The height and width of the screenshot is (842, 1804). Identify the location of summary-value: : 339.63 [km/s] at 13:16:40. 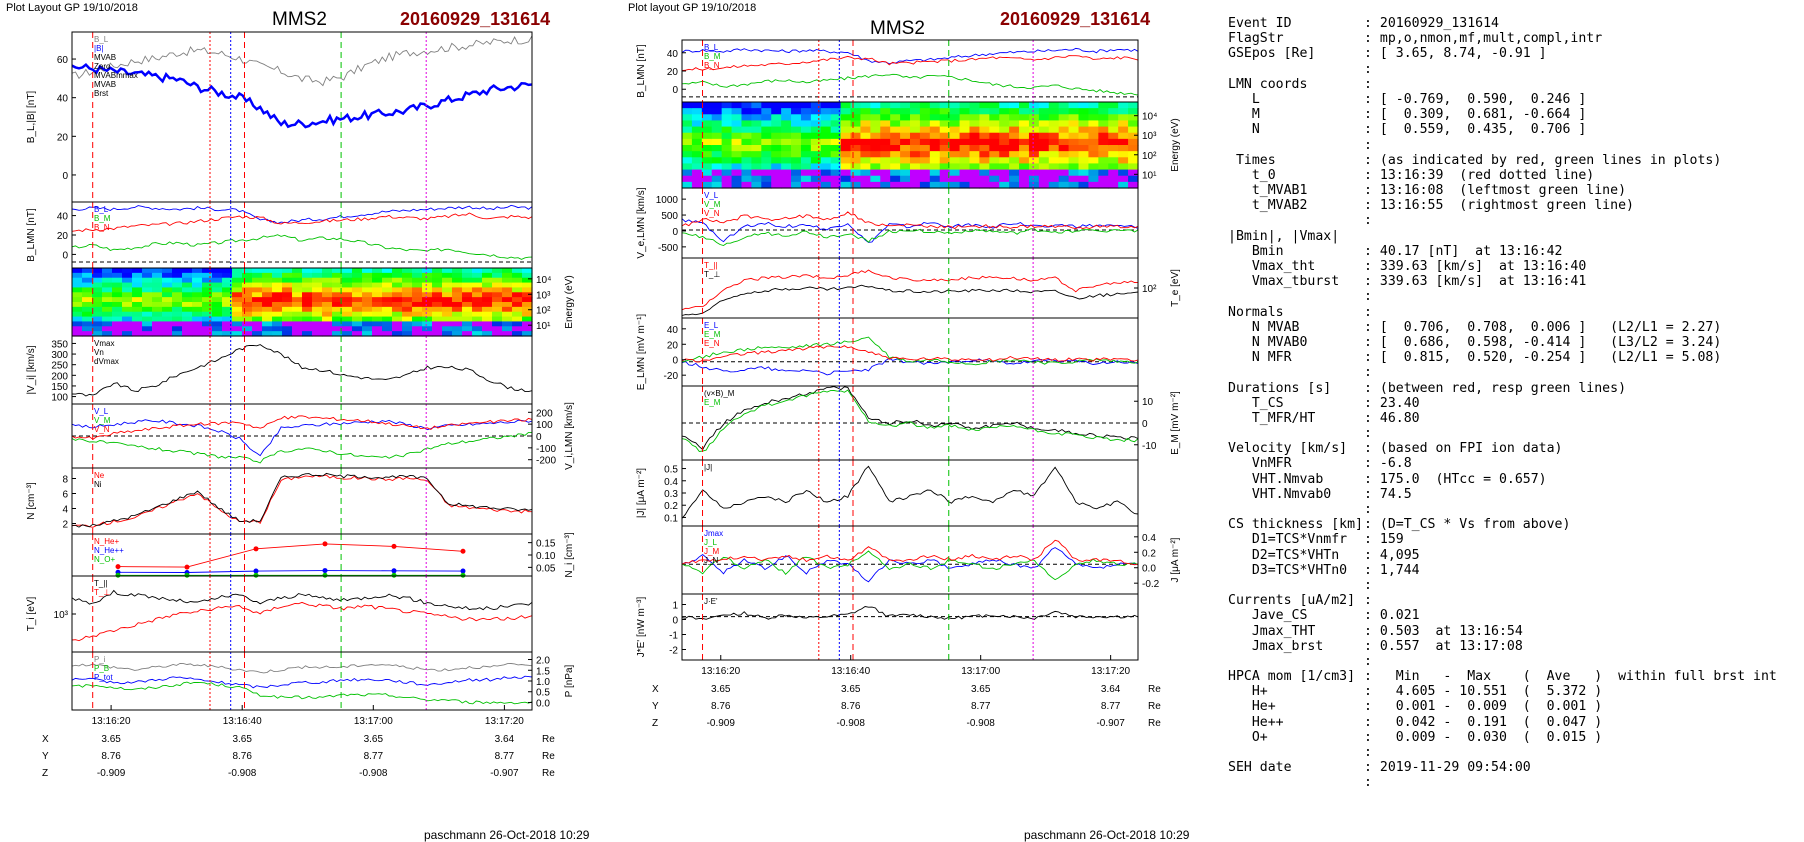
(1475, 266).